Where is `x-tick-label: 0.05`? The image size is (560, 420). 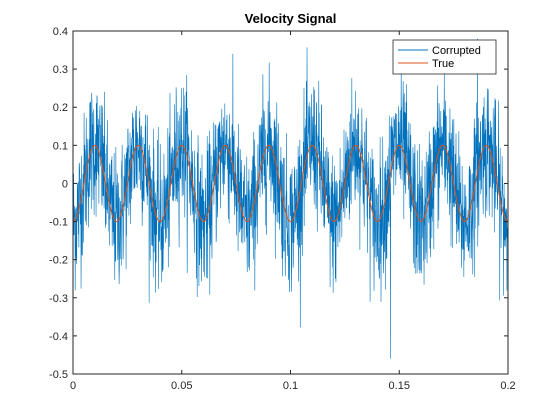
x-tick-label: 0.05 is located at coordinates (181, 386).